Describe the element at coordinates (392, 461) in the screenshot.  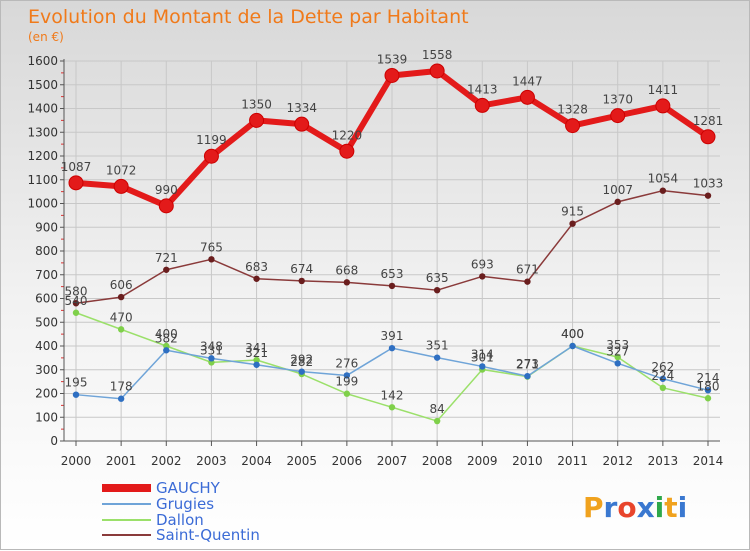
I see `x-tick-label: 2007` at that location.